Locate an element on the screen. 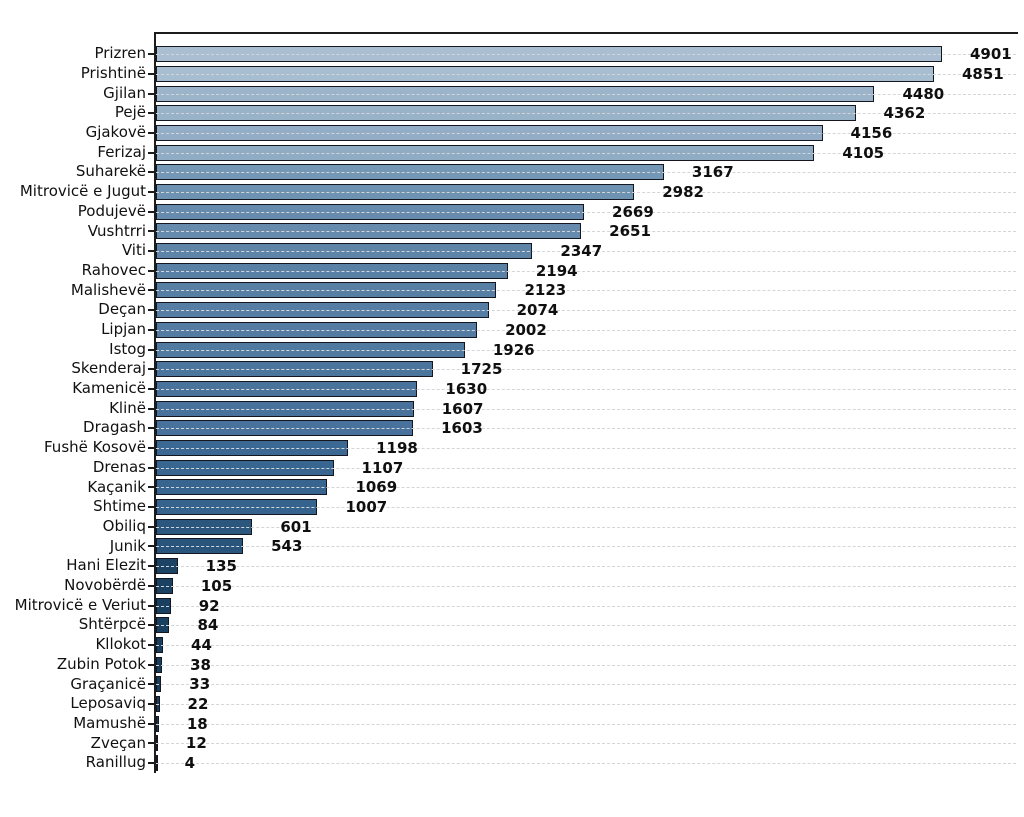  value-label: 33 is located at coordinates (200, 684).